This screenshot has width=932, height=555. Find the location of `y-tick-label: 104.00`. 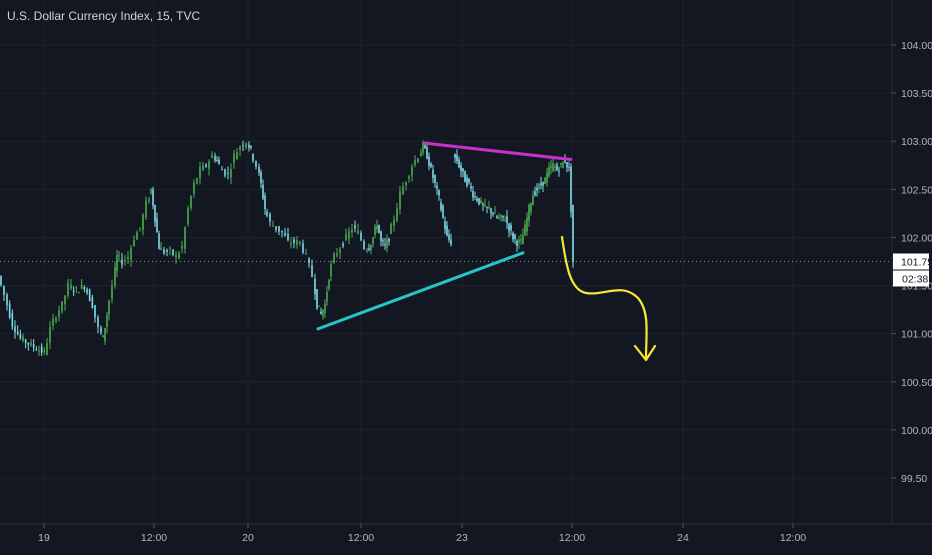

y-tick-label: 104.00 is located at coordinates (916, 46).